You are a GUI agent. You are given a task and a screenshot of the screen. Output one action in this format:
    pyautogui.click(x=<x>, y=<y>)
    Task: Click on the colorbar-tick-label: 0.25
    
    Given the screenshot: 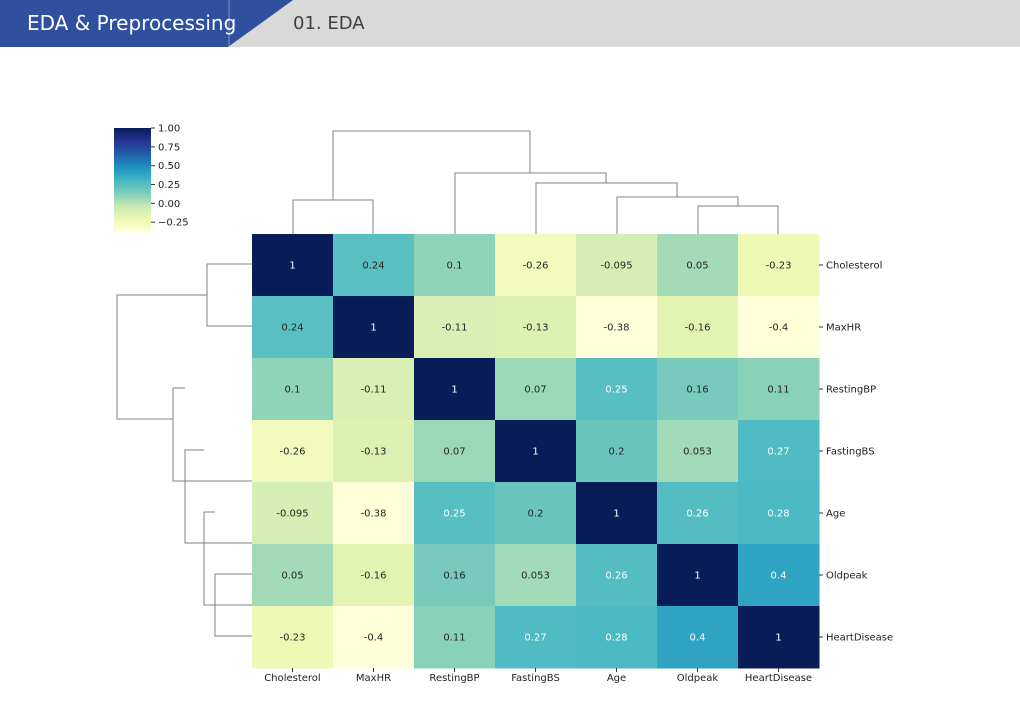 What is the action you would take?
    pyautogui.click(x=169, y=185)
    